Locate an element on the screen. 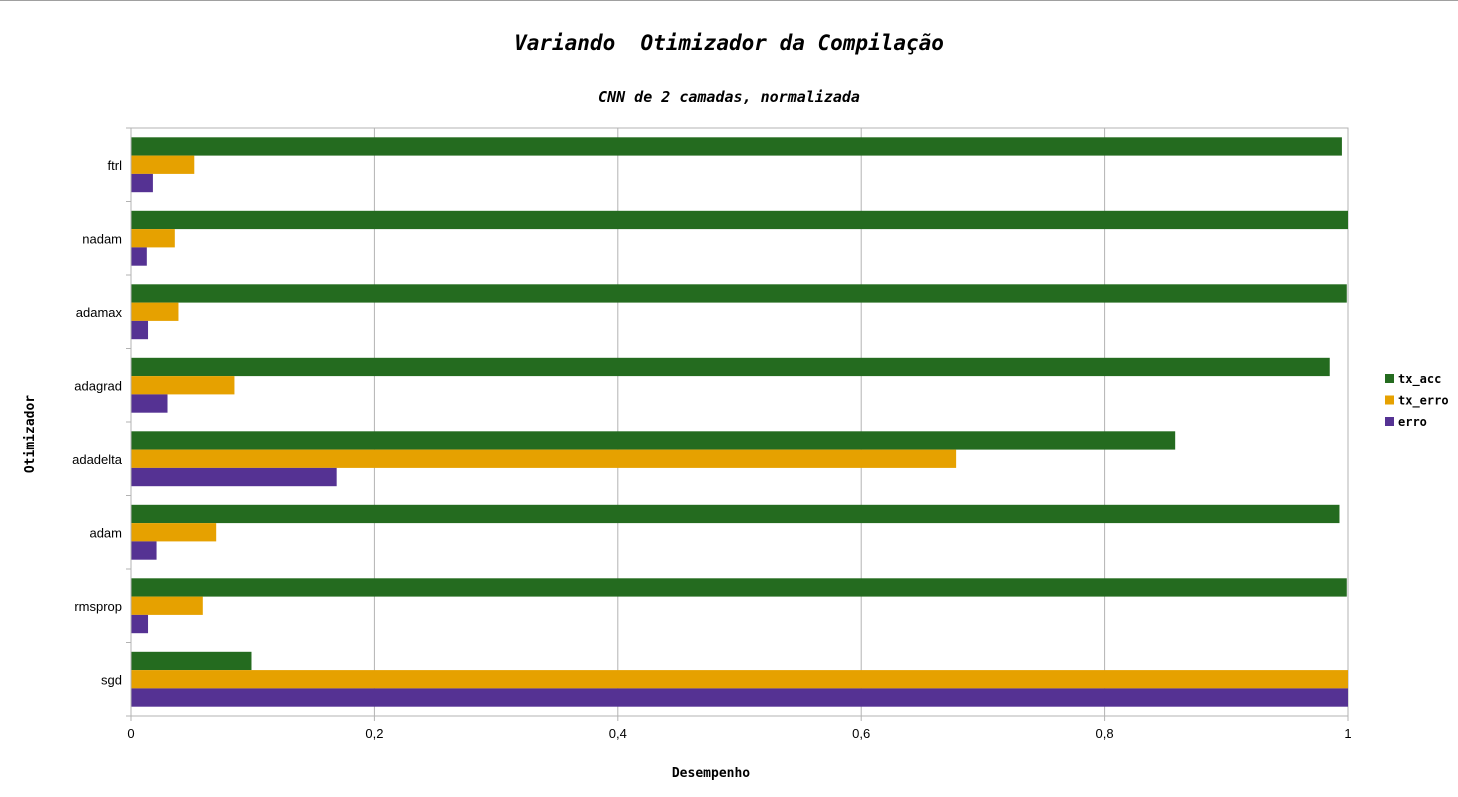 The image size is (1458, 797). x-tick-label: 0 is located at coordinates (130, 733).